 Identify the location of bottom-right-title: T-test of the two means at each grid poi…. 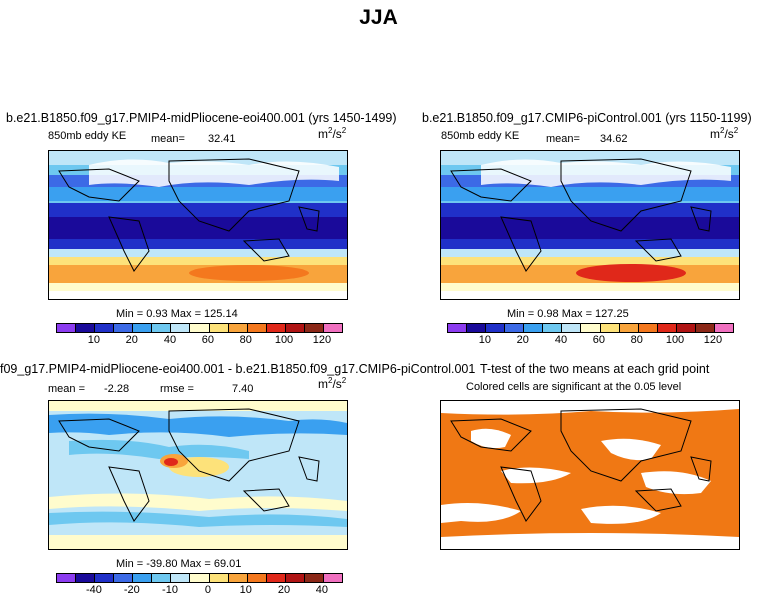
(595, 369).